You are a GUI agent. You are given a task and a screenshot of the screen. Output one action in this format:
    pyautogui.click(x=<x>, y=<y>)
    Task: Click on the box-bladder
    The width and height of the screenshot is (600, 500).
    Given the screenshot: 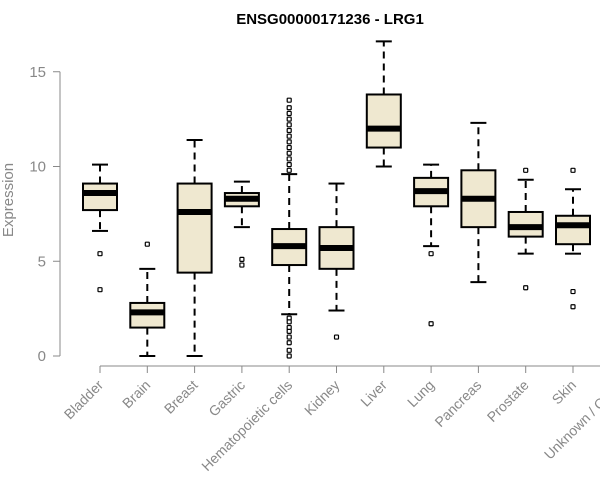 What is the action you would take?
    pyautogui.click(x=100, y=228)
    